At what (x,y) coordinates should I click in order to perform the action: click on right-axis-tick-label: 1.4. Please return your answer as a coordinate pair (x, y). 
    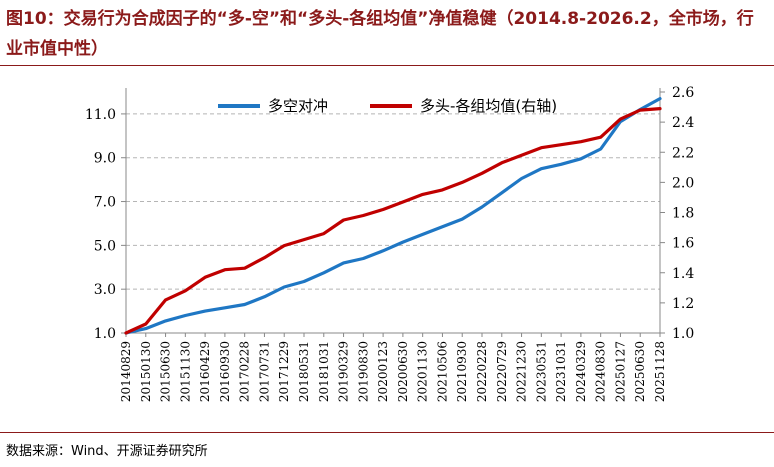
    Looking at the image, I should click on (683, 274).